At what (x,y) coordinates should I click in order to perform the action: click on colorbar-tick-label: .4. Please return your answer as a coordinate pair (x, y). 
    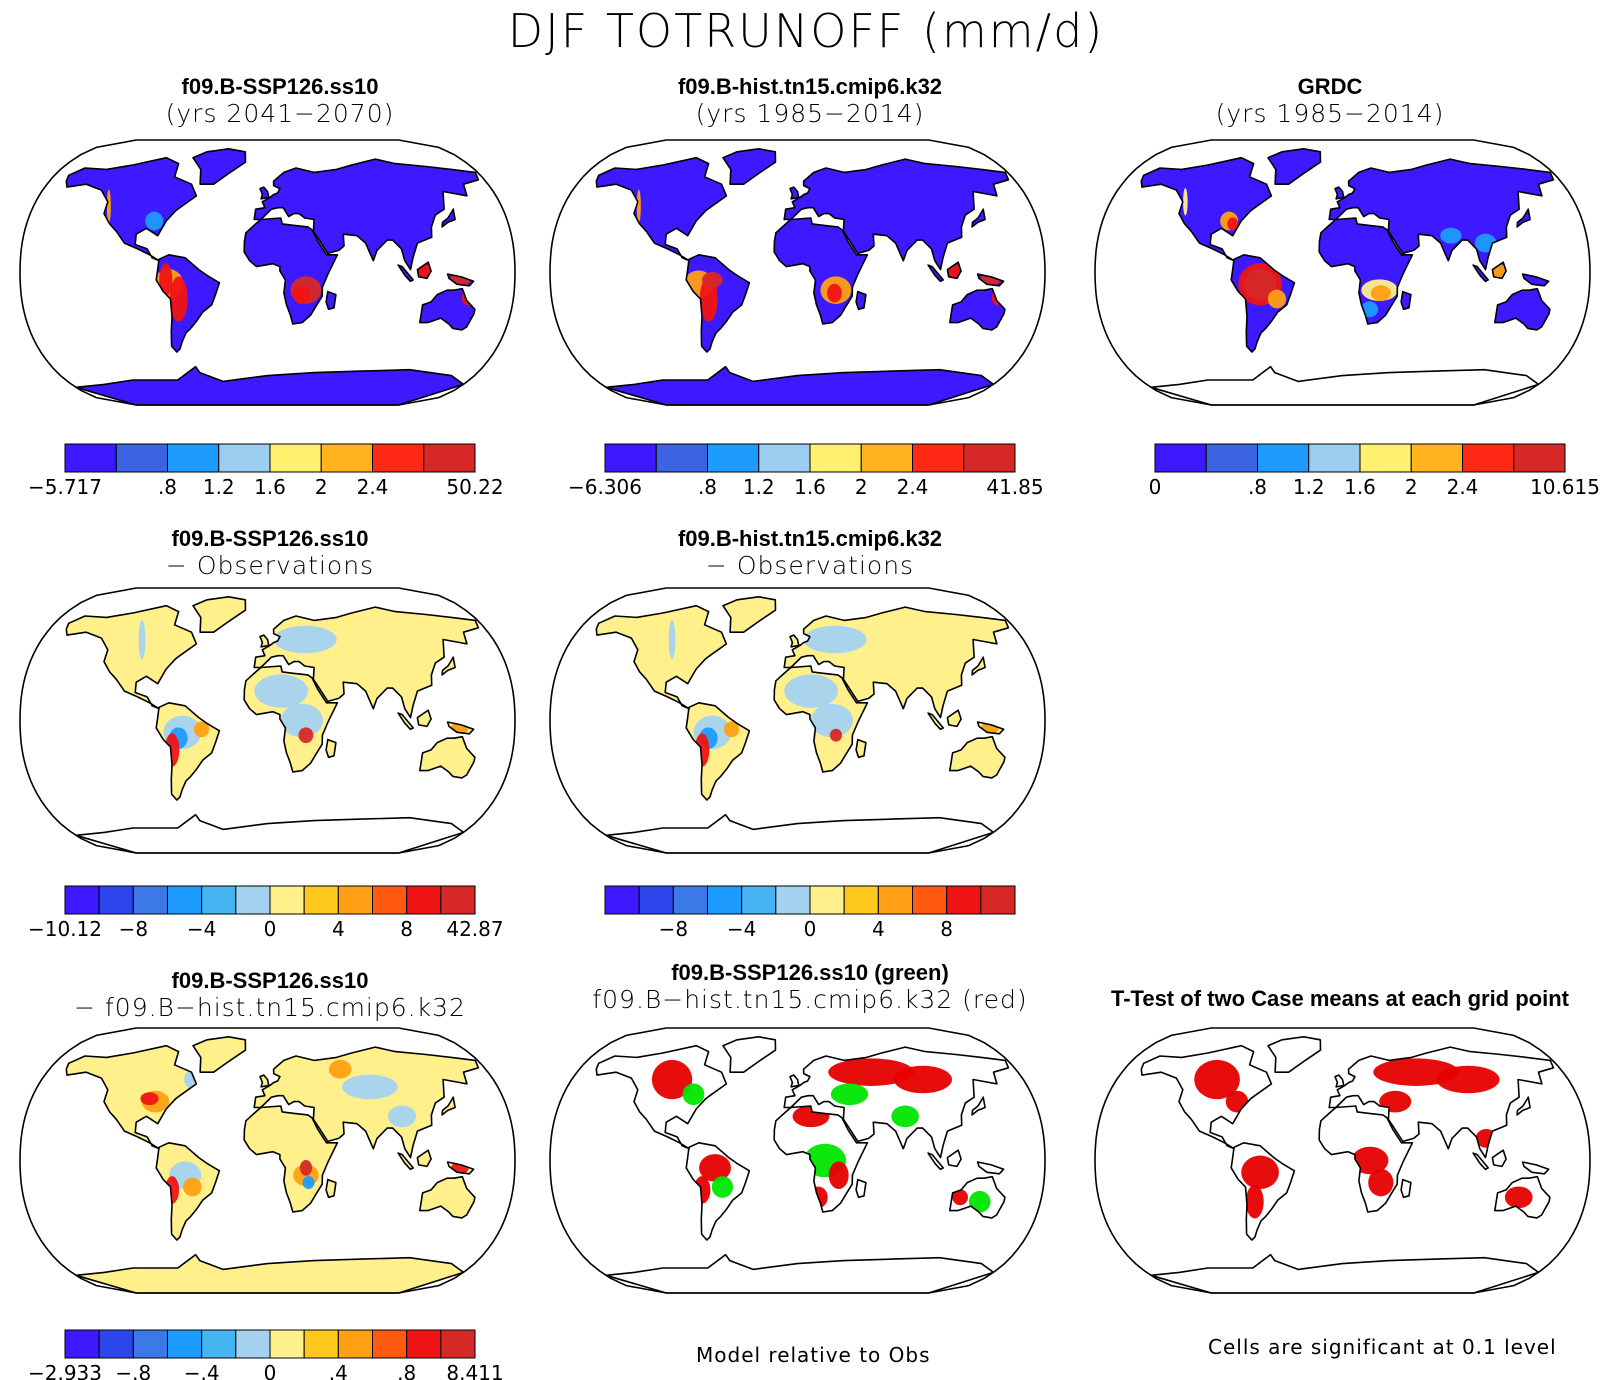
    Looking at the image, I should click on (338, 1370).